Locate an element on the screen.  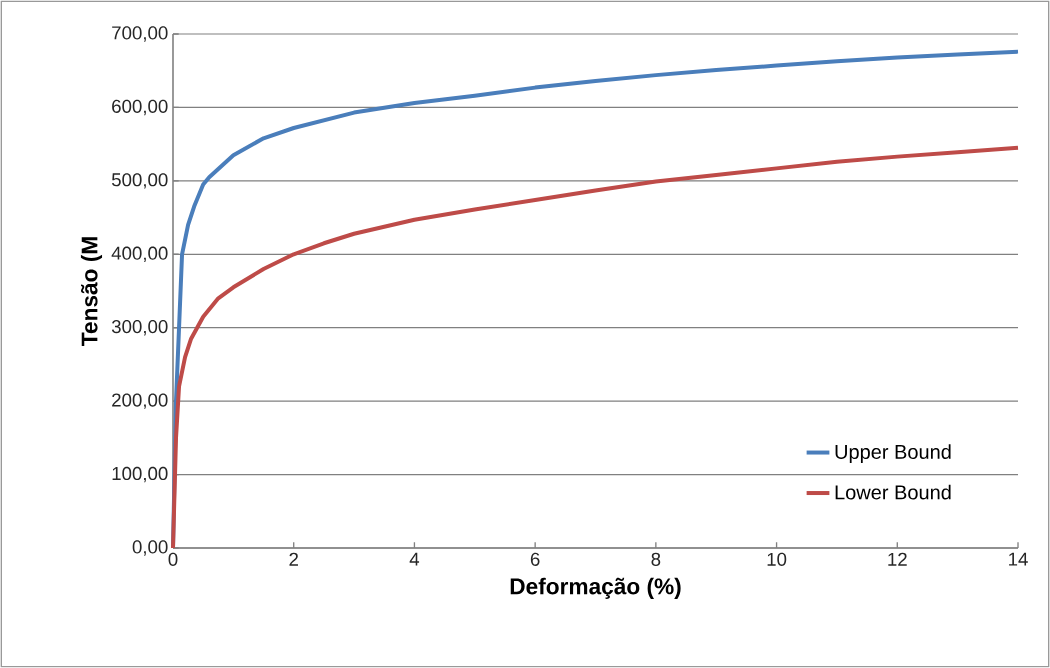
y-tick-label: 300,00 is located at coordinates (139, 327).